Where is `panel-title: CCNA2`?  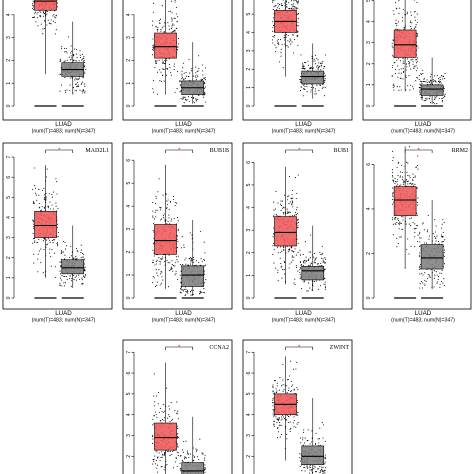 panel-title: CCNA2 is located at coordinates (219, 348).